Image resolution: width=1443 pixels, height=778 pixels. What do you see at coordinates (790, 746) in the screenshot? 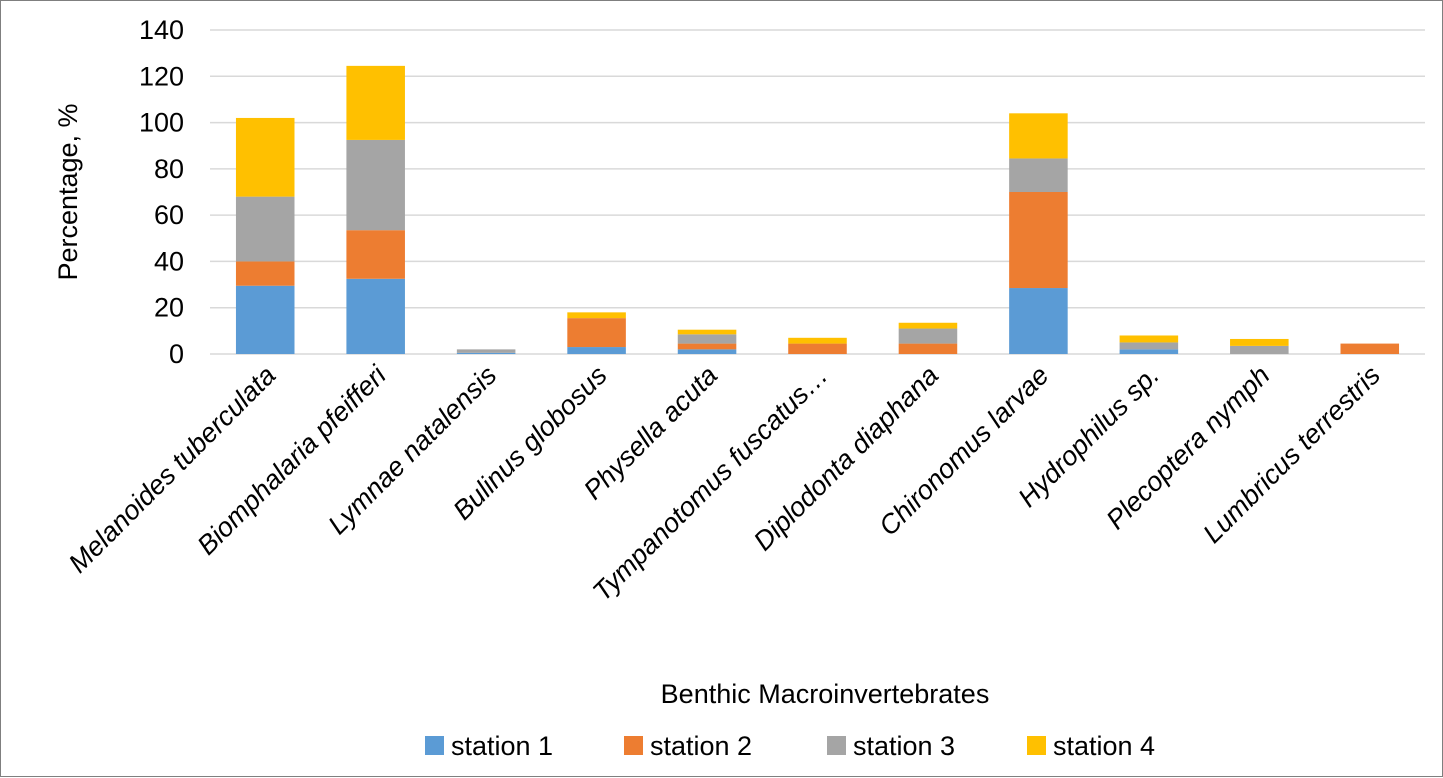
I see `legend: station 1 station 2 station 3 station 4` at bounding box center [790, 746].